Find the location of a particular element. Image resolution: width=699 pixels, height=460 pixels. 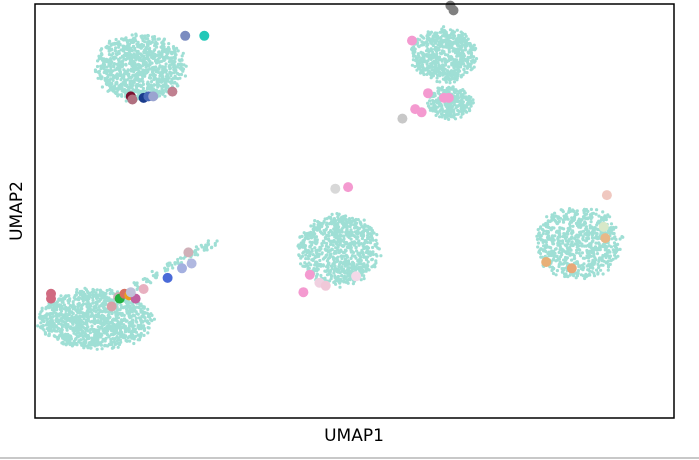

highlighted-point is located at coordinates (428, 93).